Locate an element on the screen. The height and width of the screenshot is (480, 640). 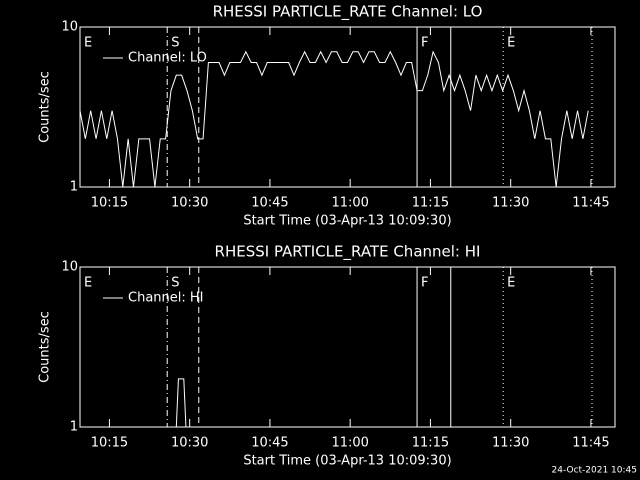
chart-title: RHESSI PARTICLE_RATE Channel: LO is located at coordinates (348, 12).